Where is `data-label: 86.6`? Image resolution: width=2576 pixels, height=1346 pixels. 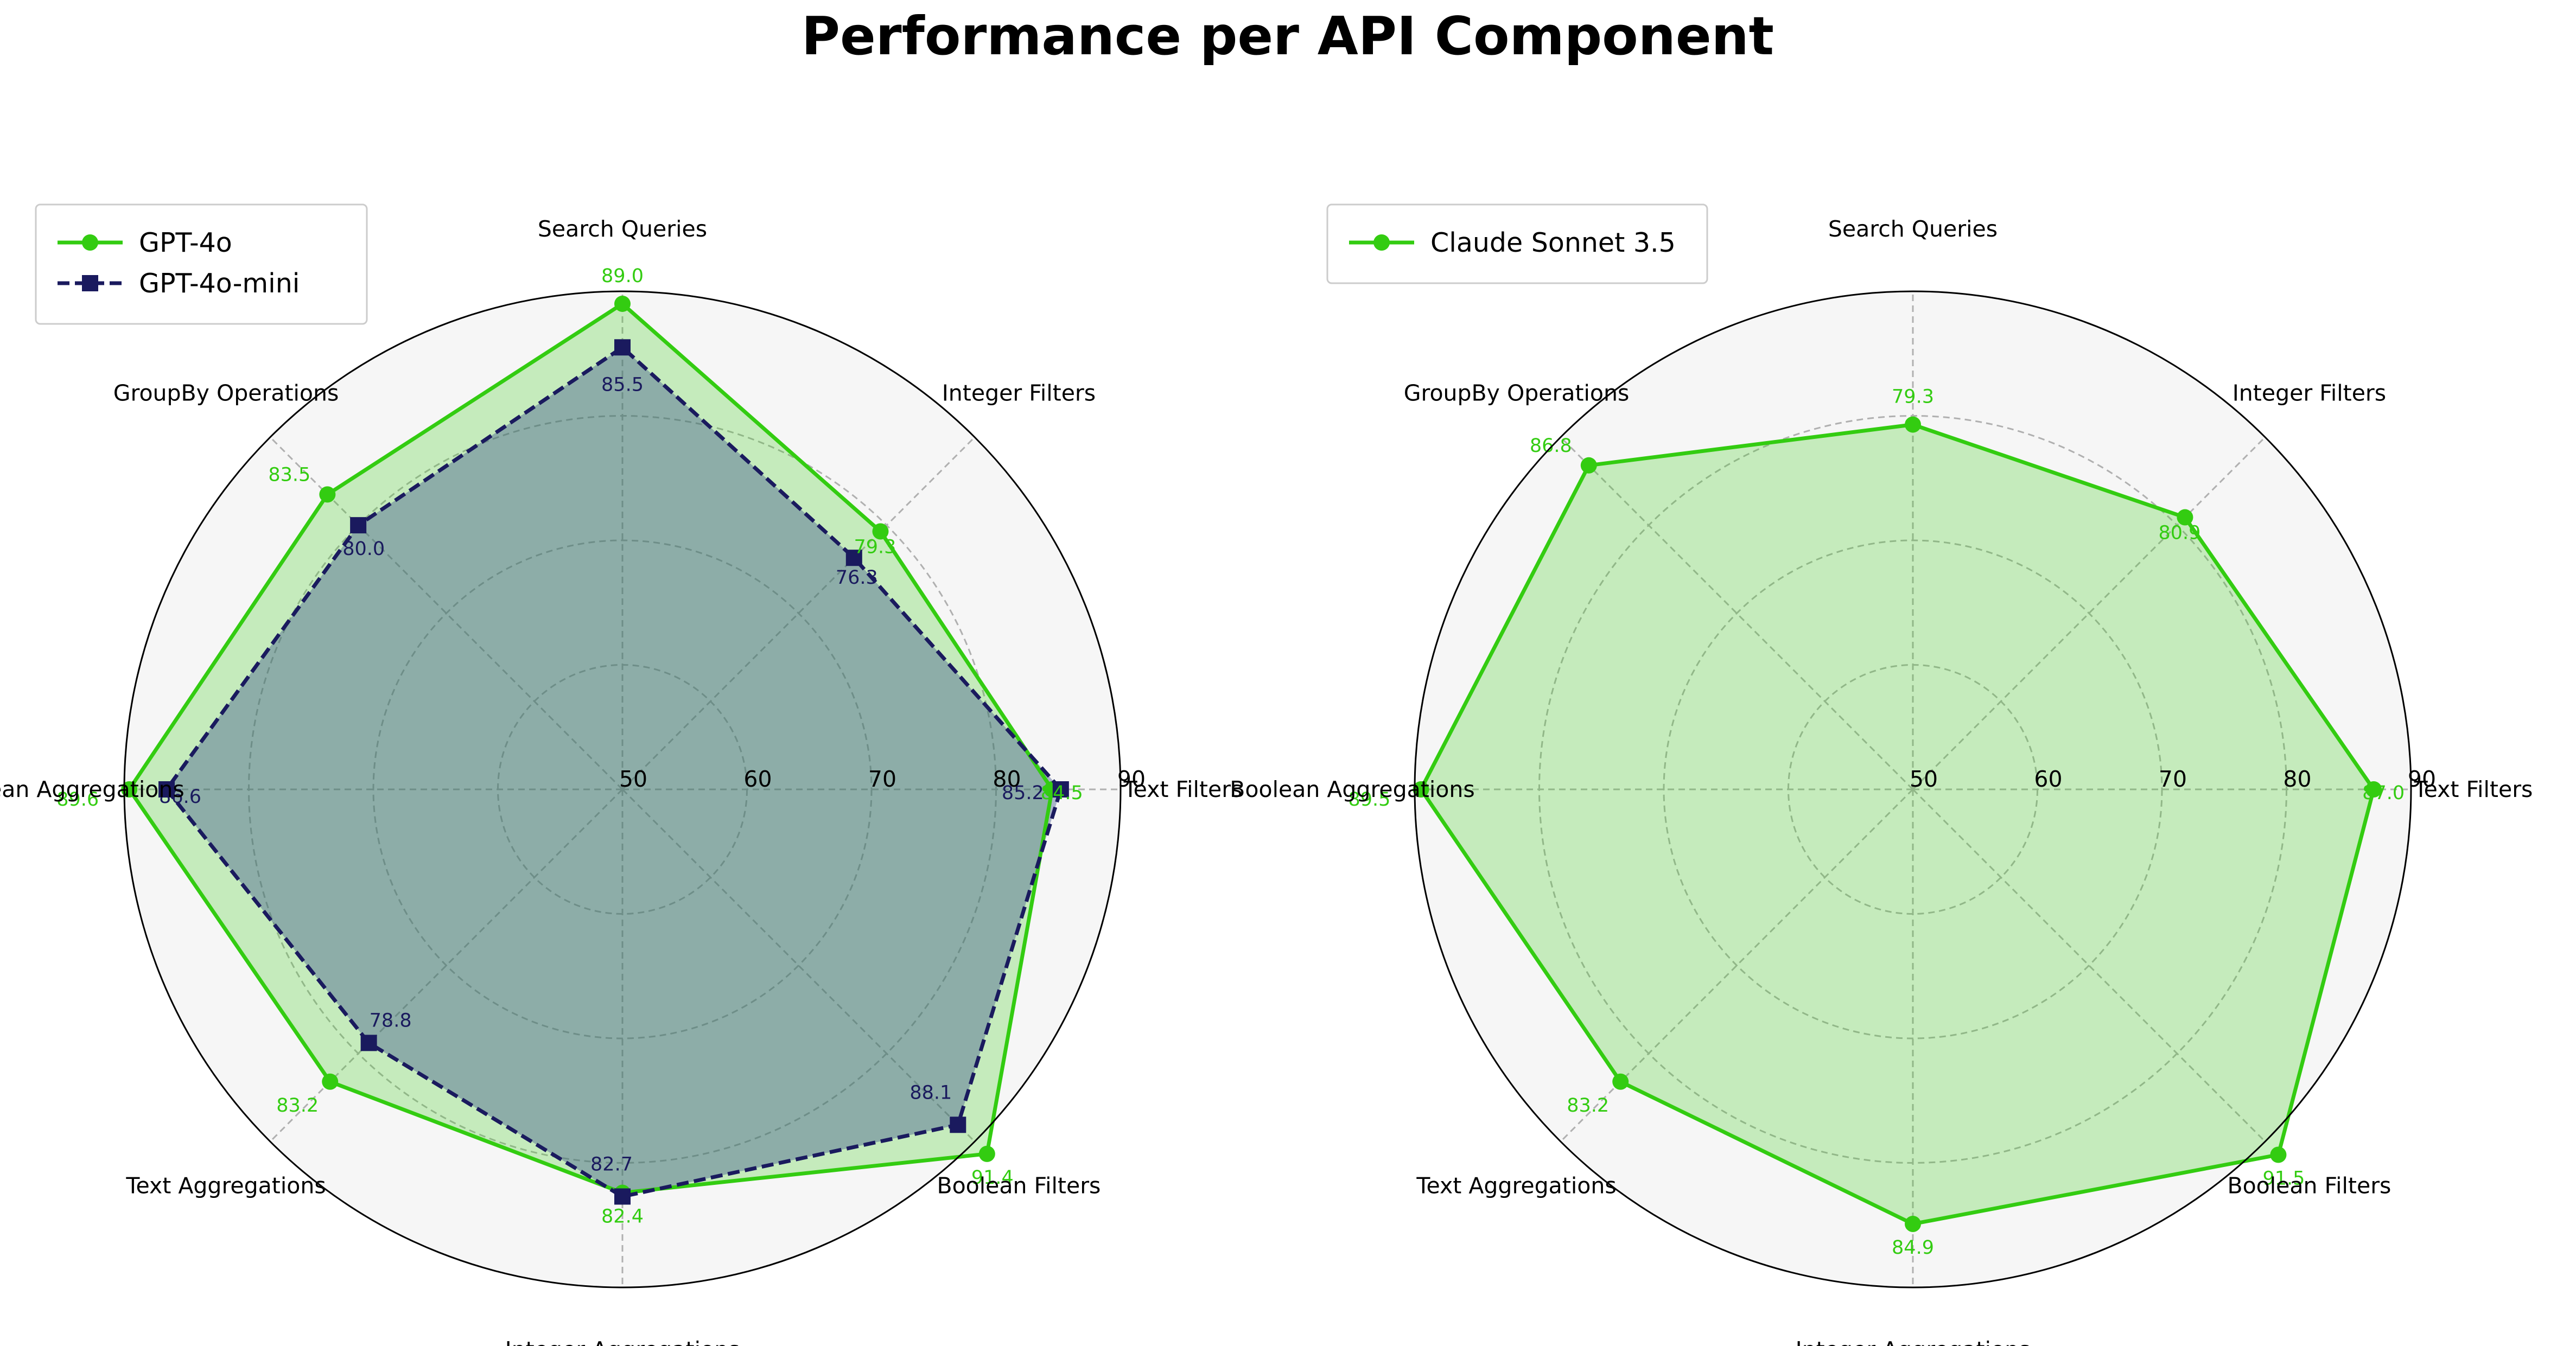 data-label: 86.6 is located at coordinates (180, 797).